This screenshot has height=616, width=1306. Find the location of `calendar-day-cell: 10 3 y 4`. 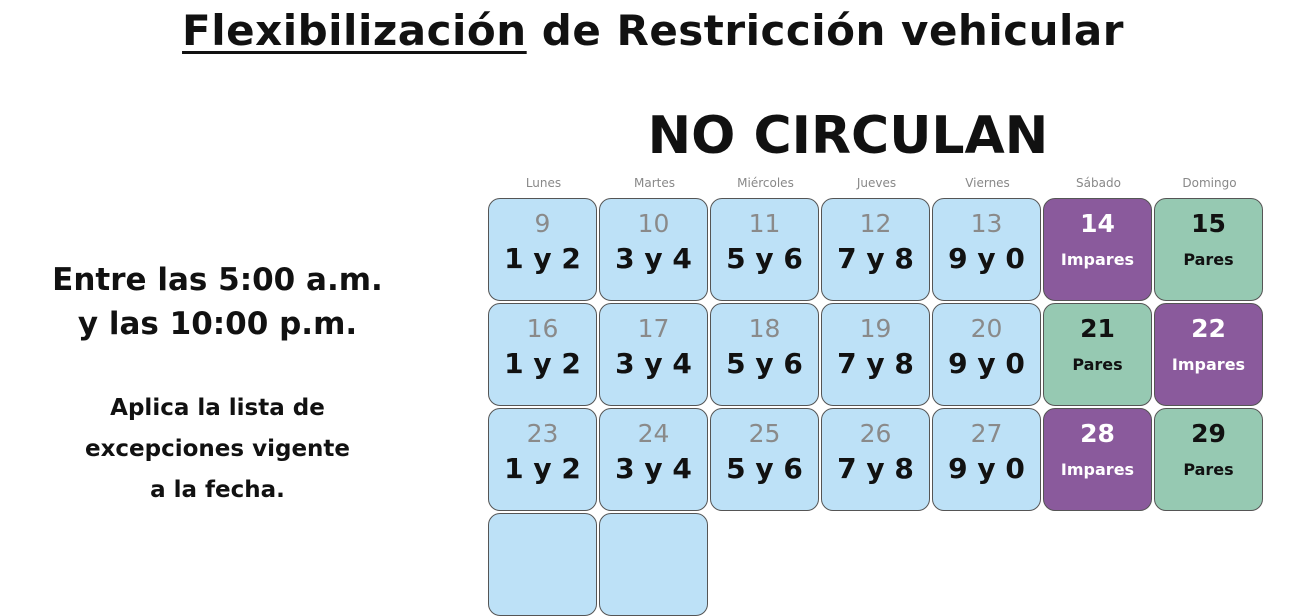

calendar-day-cell: 10 3 y 4 is located at coordinates (653, 249).